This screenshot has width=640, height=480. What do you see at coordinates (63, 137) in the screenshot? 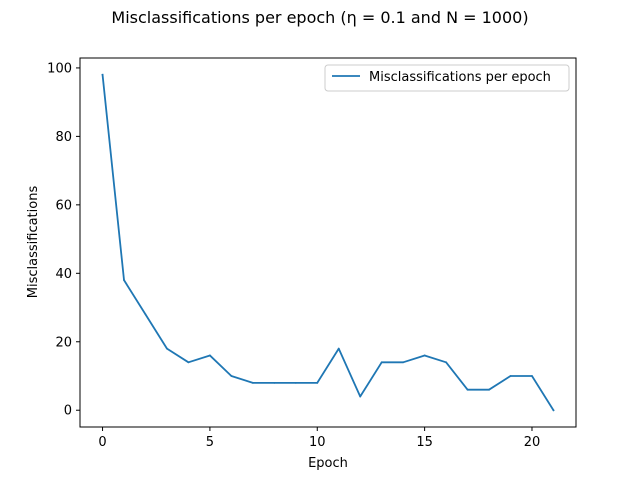
I see `y-tick-label: 80` at bounding box center [63, 137].